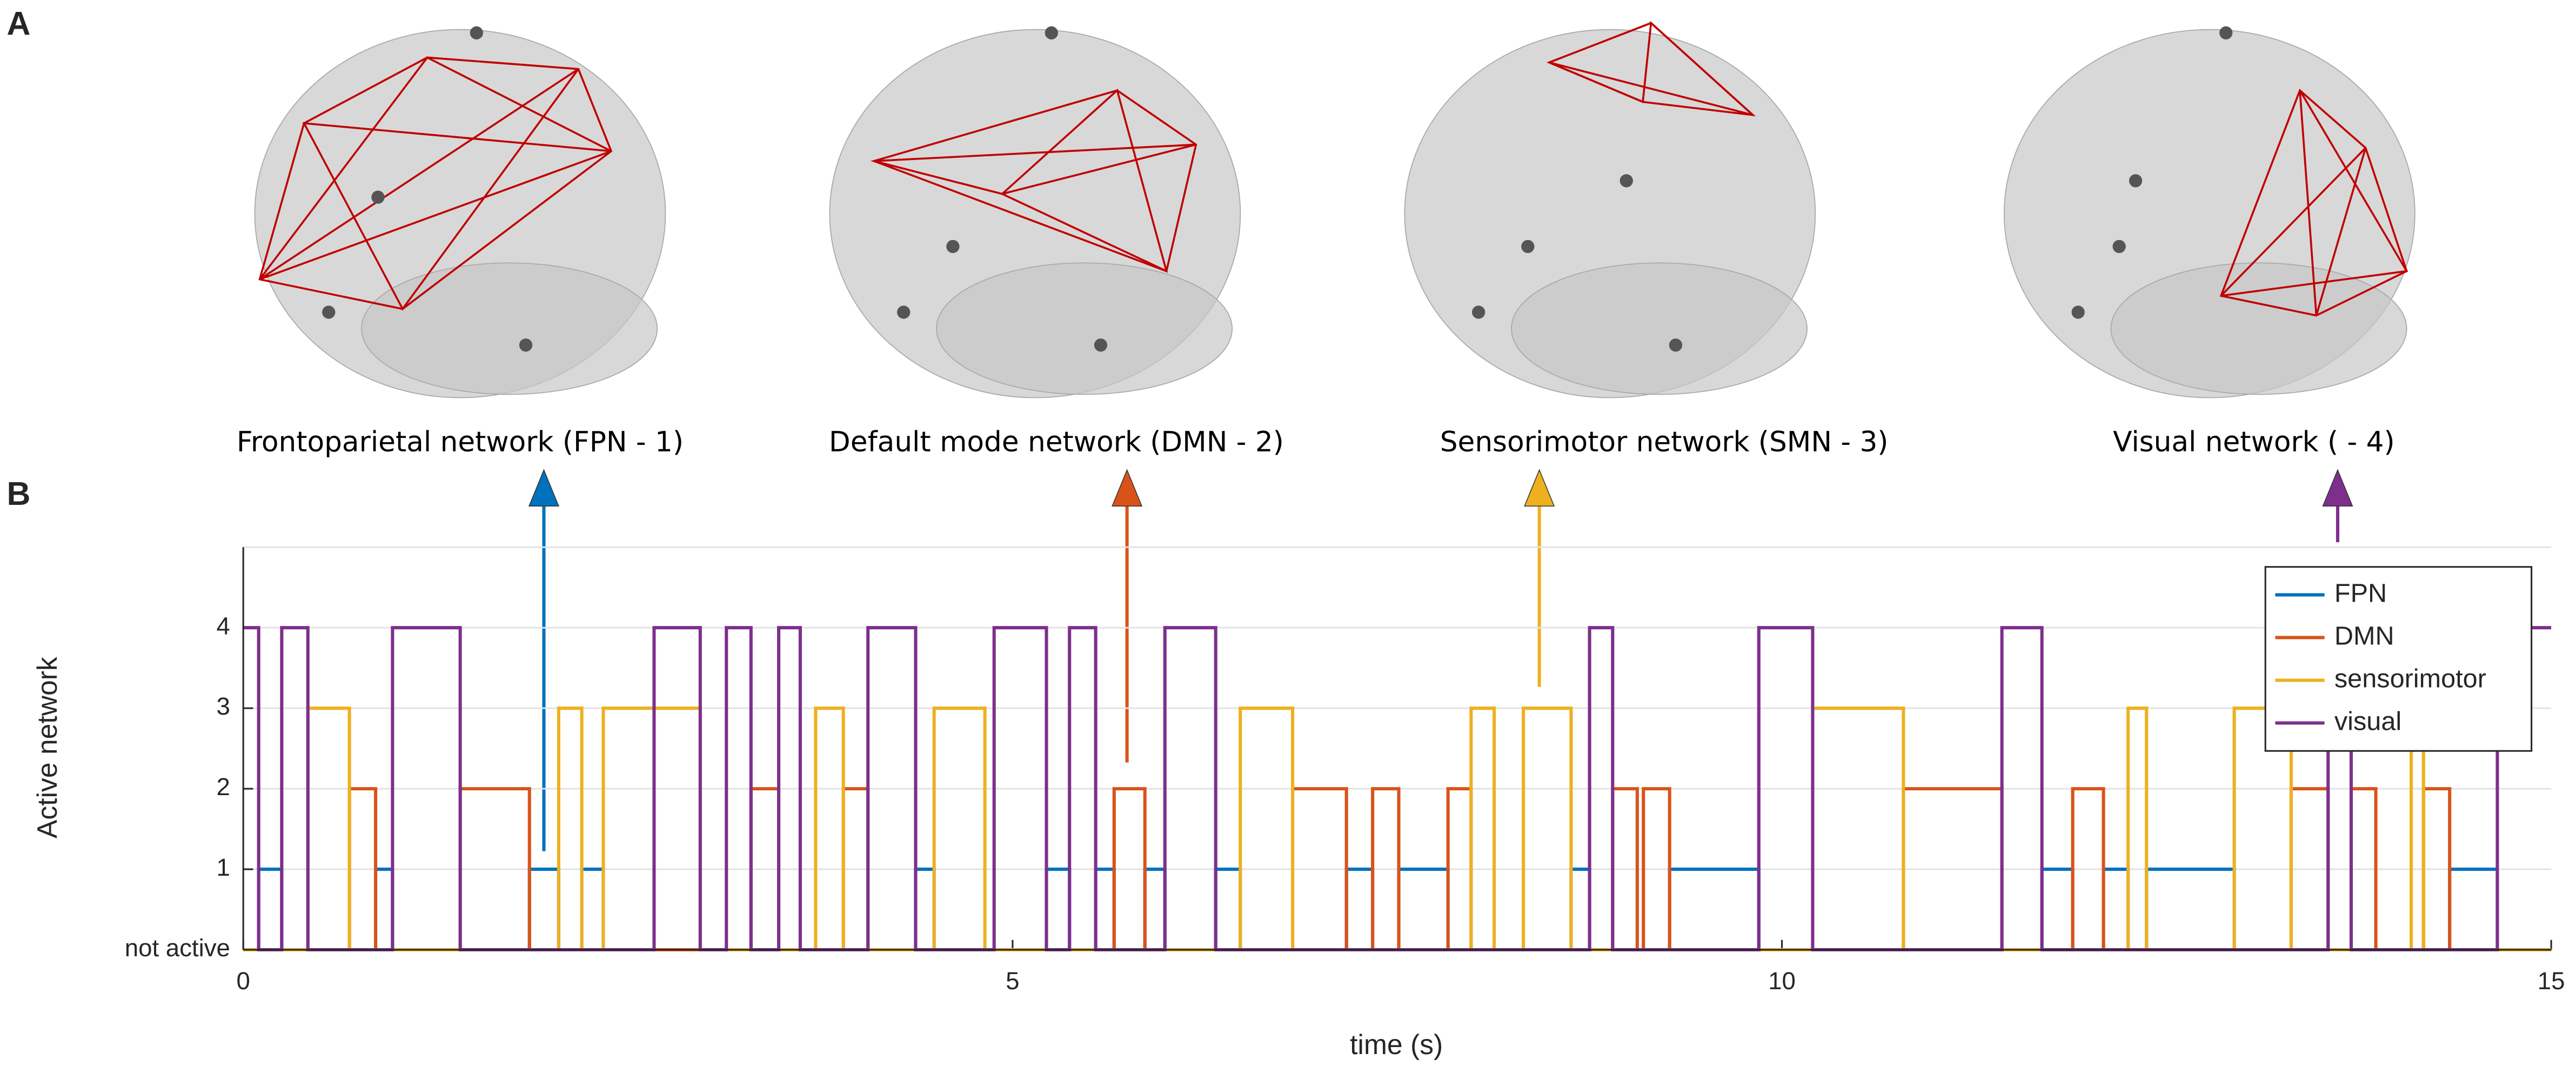 The image size is (2576, 1073). I want to click on legend: FPN DMN sensorimotor visual, so click(2398, 659).